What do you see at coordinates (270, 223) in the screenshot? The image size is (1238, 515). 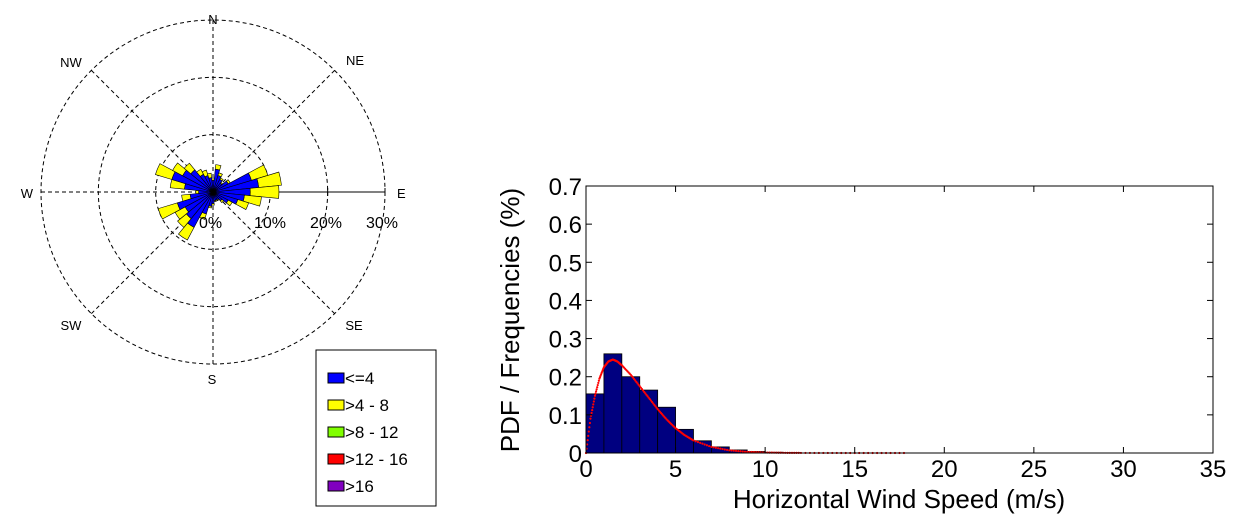 I see `radial-tick-label-10: 10%` at bounding box center [270, 223].